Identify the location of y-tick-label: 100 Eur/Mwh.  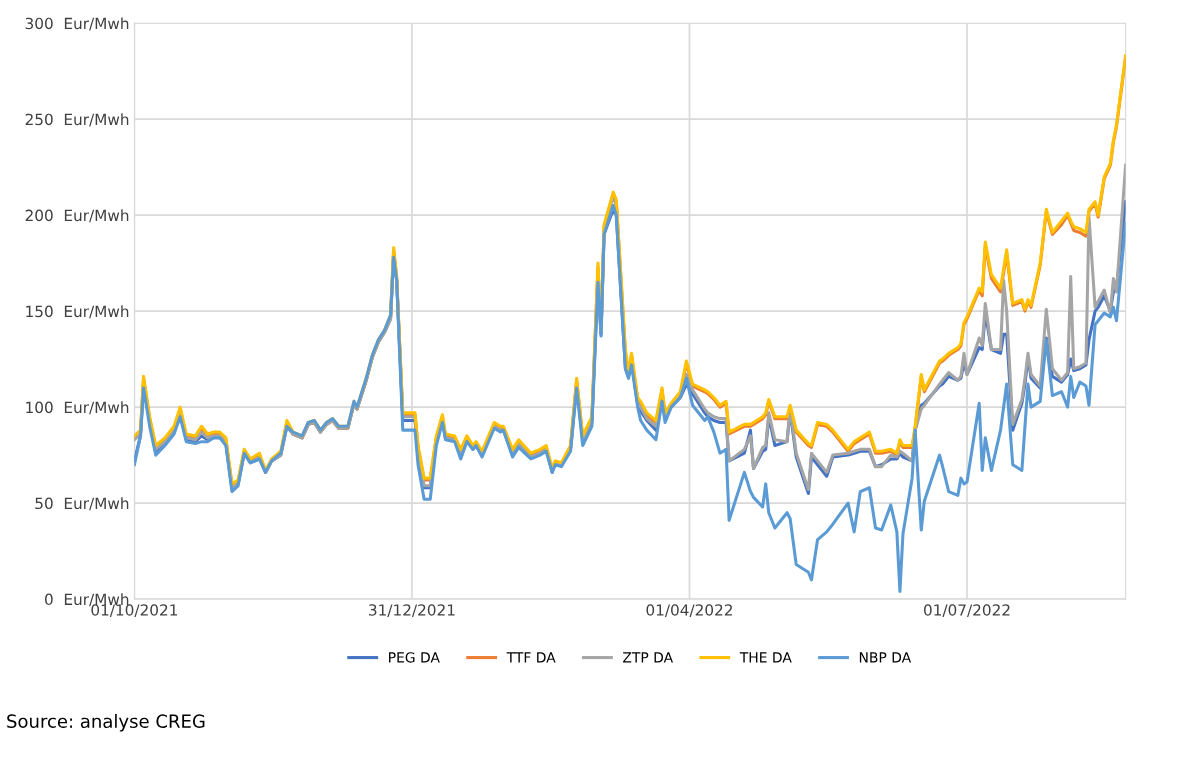
(77, 408).